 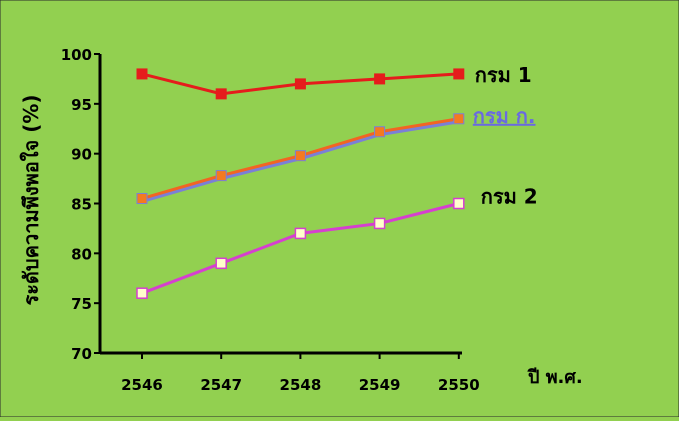 I want to click on y-tick-label: 100, so click(x=76, y=55).